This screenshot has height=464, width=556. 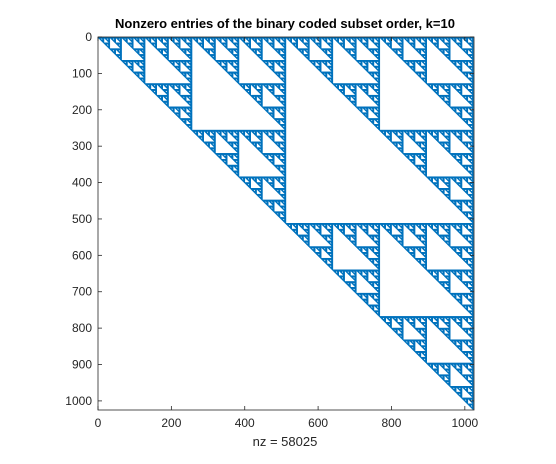 What do you see at coordinates (82, 292) in the screenshot?
I see `y-tick-label: 700` at bounding box center [82, 292].